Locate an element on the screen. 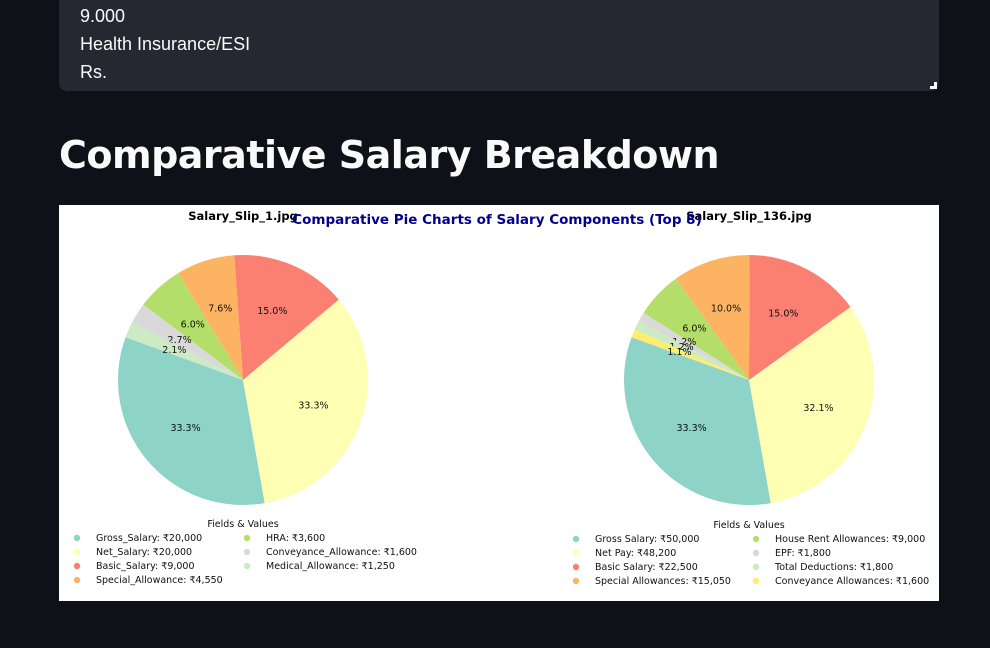  legend-entry: Basic Salary: ₹22,500 is located at coordinates (646, 567).